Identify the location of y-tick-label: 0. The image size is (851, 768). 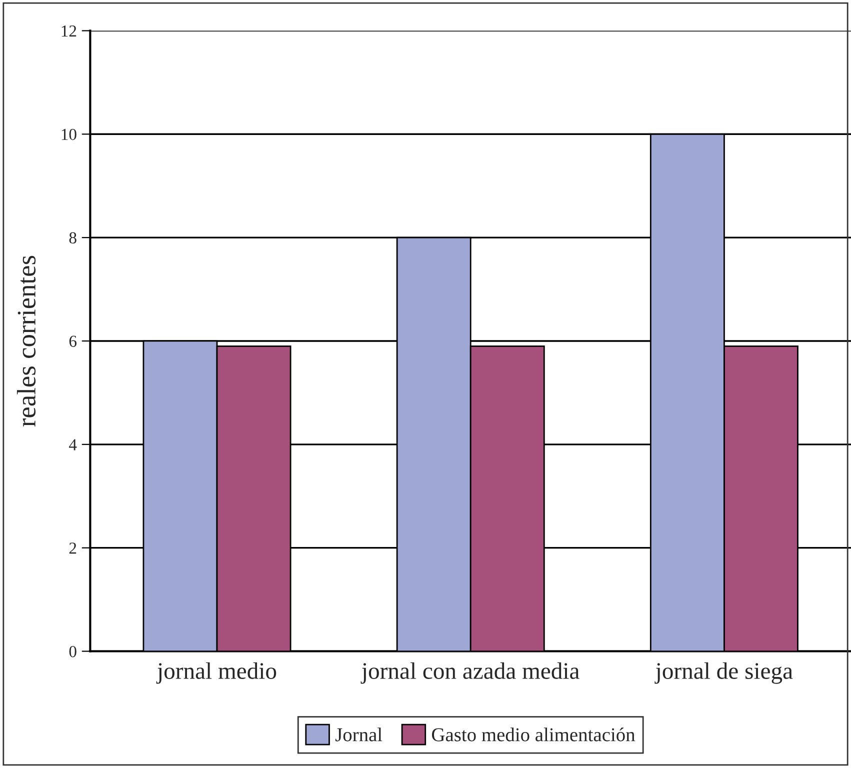
(72, 652).